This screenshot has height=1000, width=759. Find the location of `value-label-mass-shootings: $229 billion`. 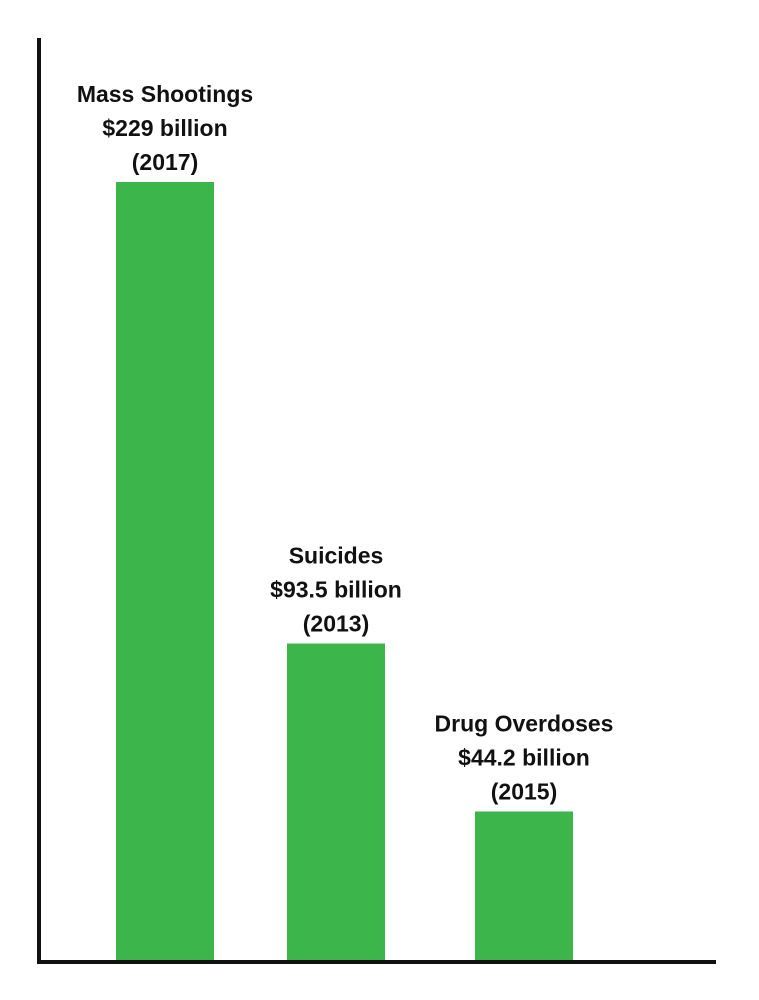

value-label-mass-shootings: $229 billion is located at coordinates (164, 128).